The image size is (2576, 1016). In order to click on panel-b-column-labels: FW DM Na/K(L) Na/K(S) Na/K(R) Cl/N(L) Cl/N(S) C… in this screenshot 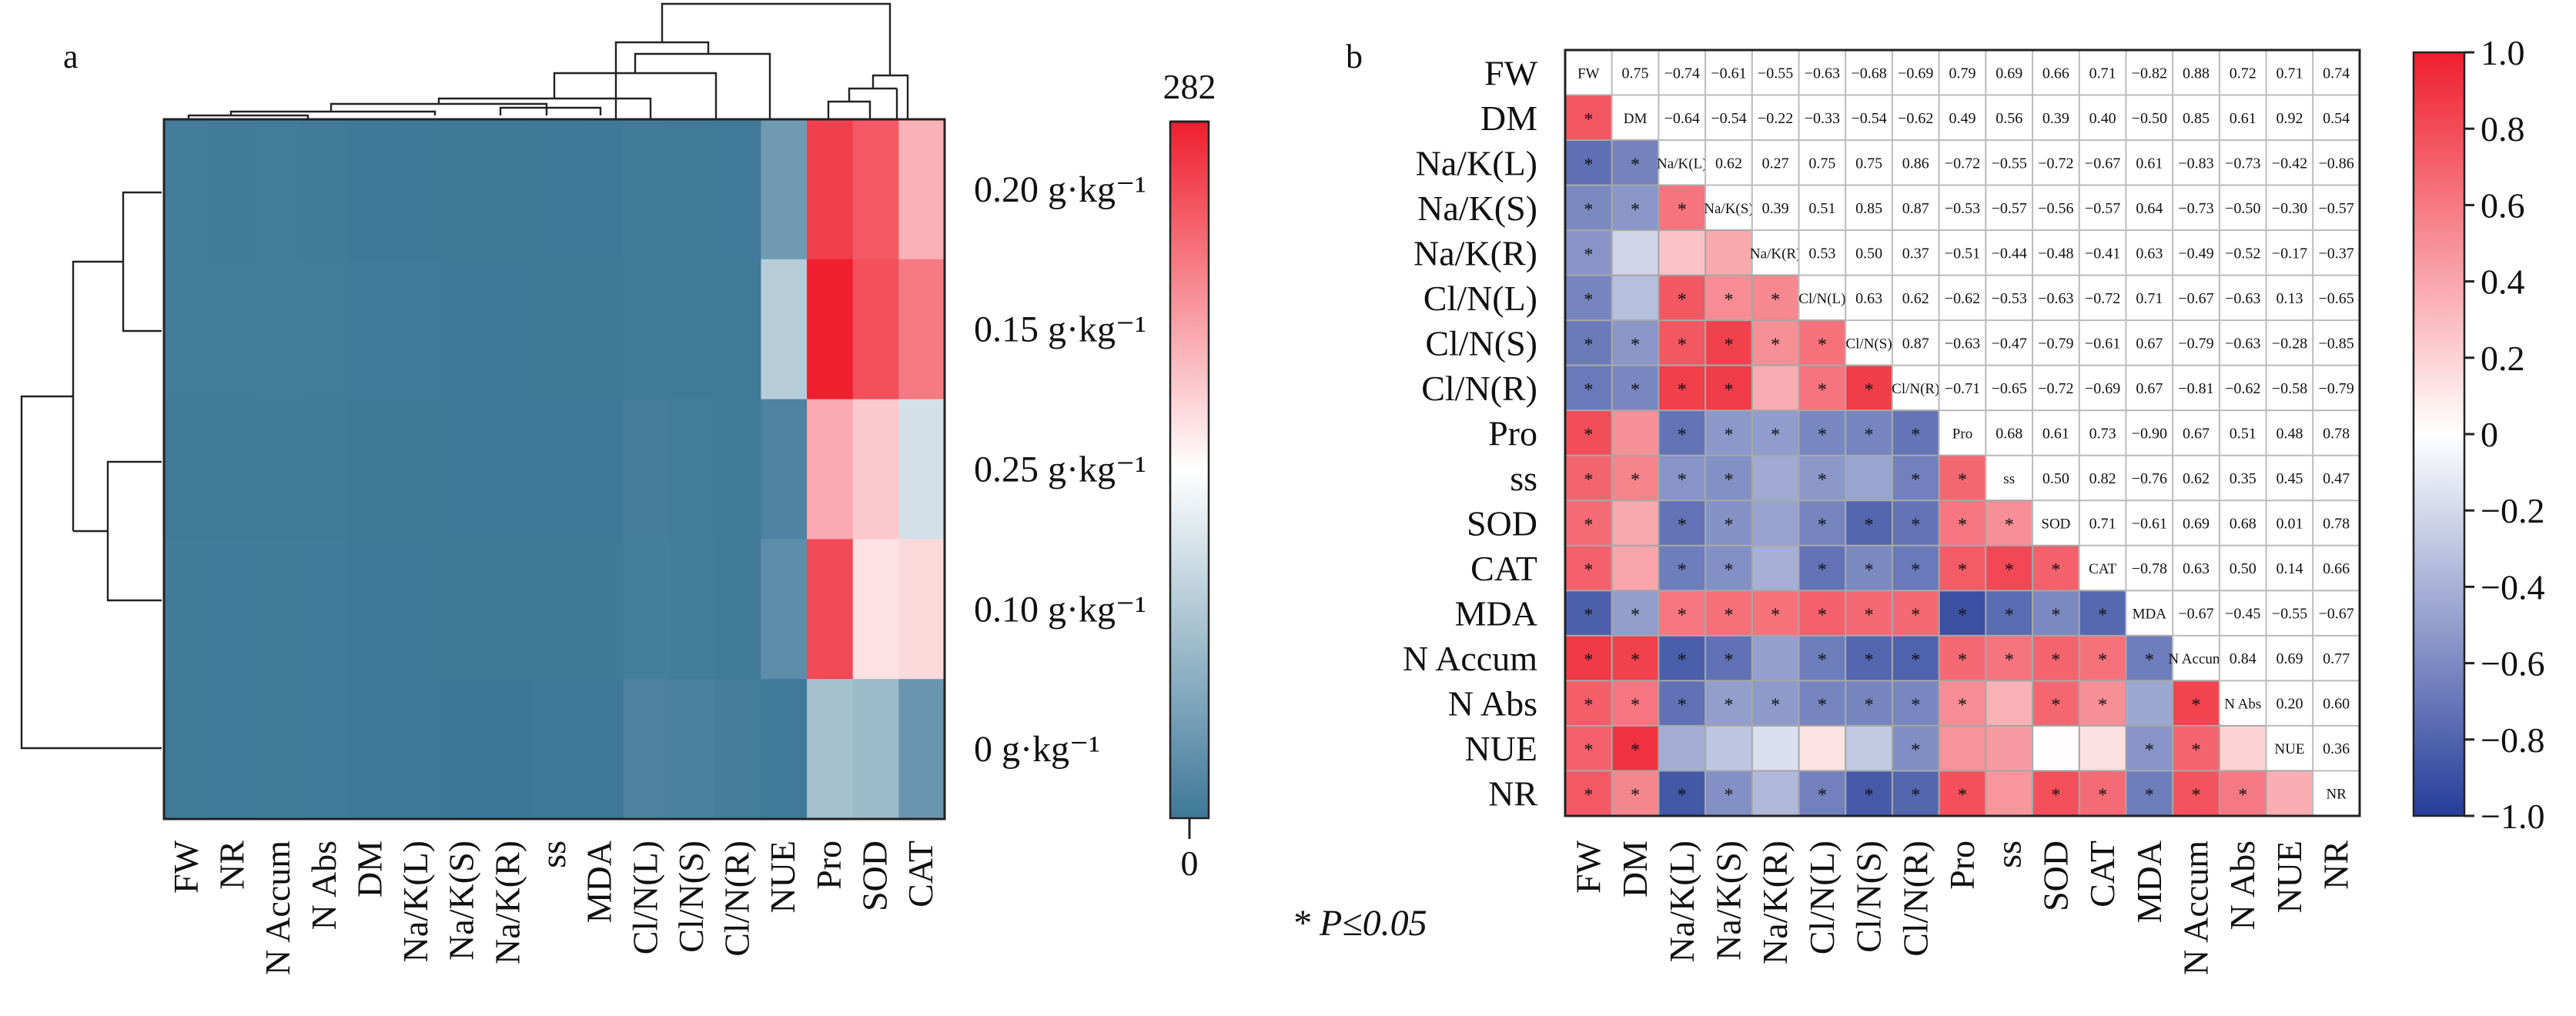, I will do `click(1962, 907)`.